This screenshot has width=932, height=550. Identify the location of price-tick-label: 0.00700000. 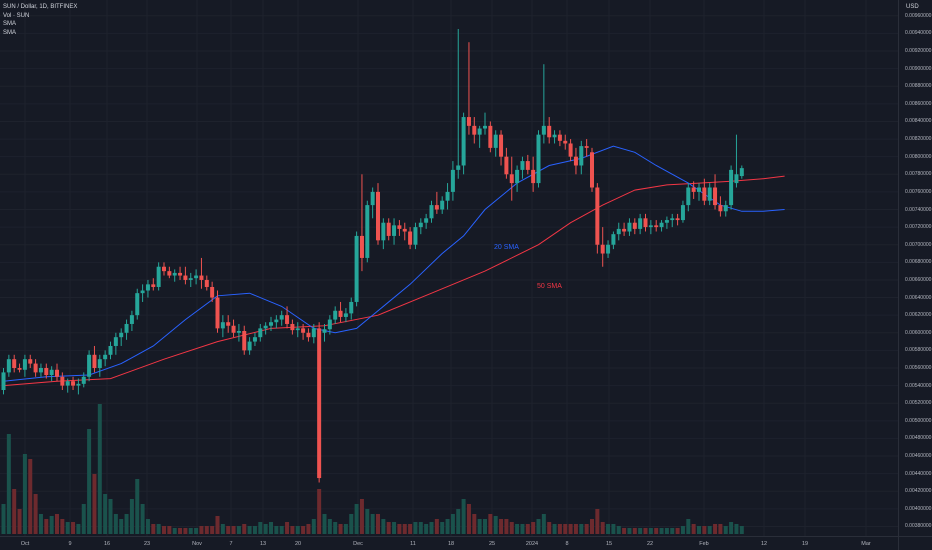
(918, 244).